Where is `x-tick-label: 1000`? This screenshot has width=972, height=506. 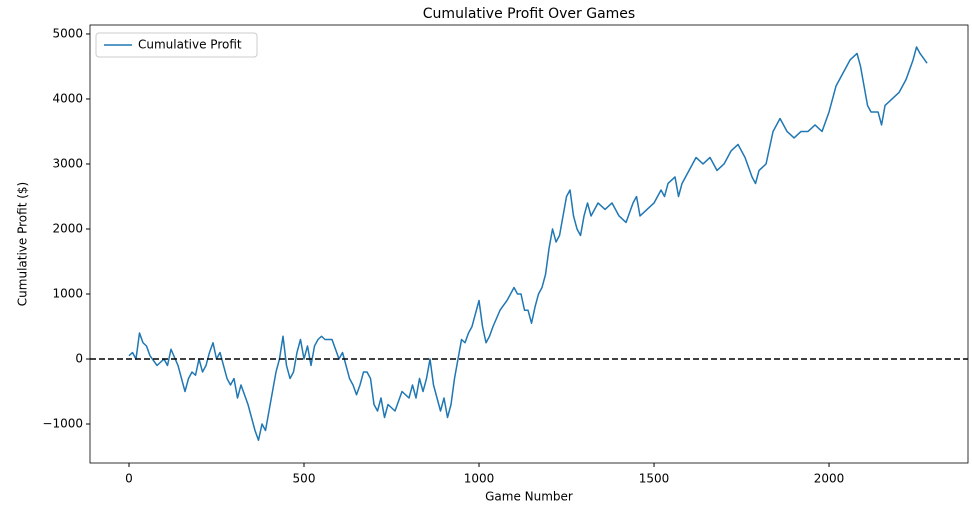
x-tick-label: 1000 is located at coordinates (479, 479).